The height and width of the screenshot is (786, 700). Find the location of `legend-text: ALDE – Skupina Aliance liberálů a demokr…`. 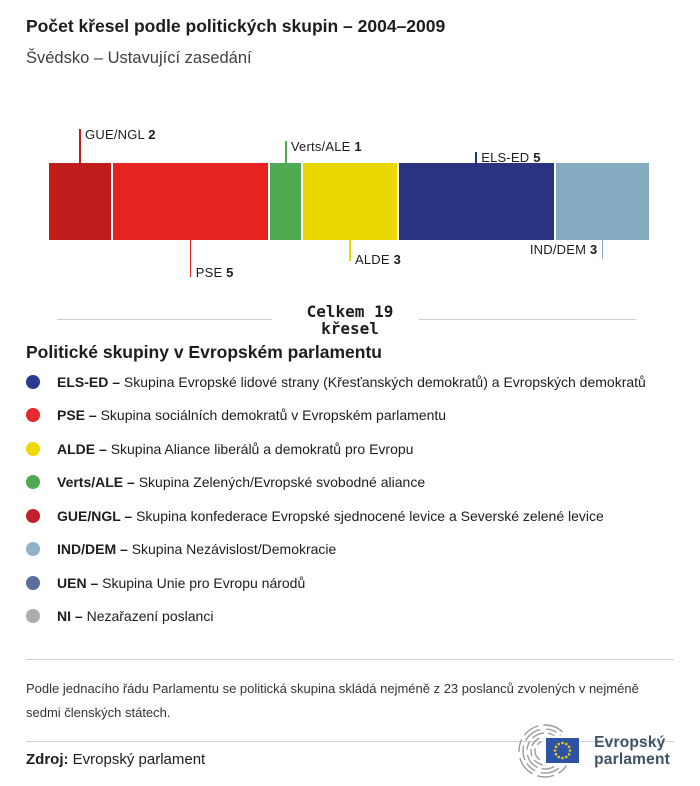

legend-text: ALDE – Skupina Aliance liberálů a demokr… is located at coordinates (235, 448).